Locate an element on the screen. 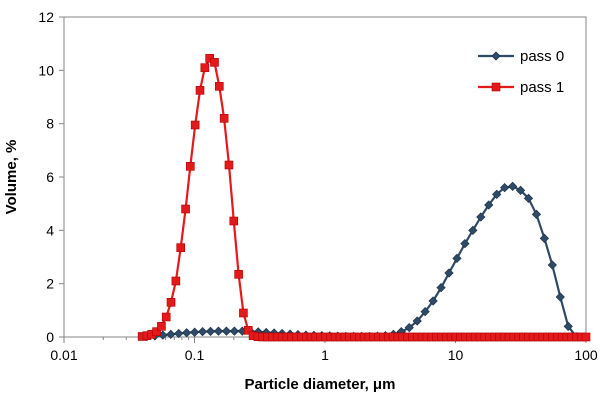 Image resolution: width=600 pixels, height=400 pixels. legend-item-pass-1: pass 1 is located at coordinates (521, 87).